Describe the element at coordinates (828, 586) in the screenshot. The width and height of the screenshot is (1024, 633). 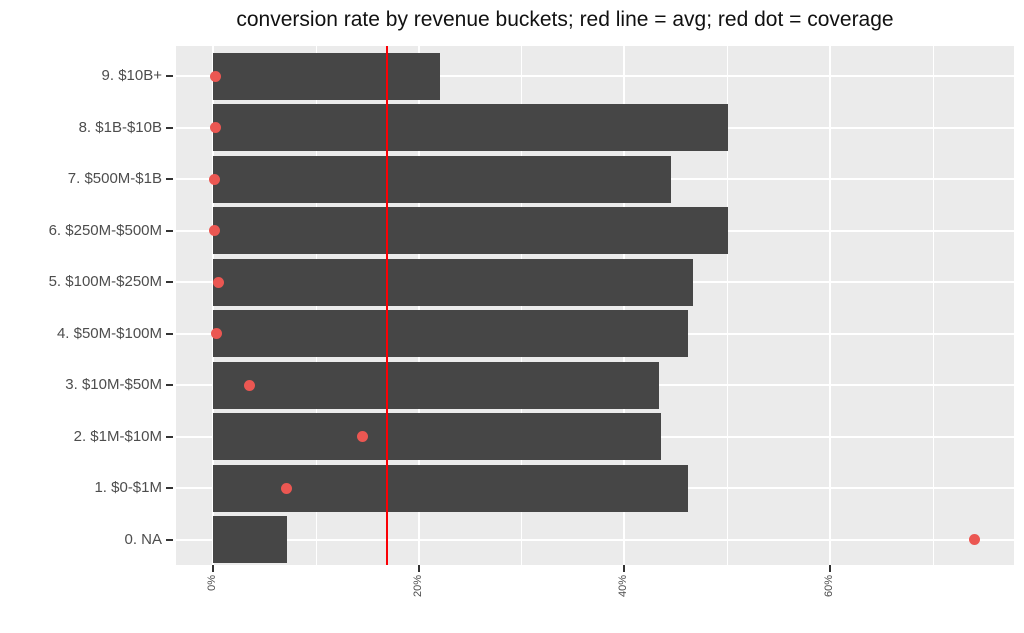
I see `x-axis-tick-label: 60%` at that location.